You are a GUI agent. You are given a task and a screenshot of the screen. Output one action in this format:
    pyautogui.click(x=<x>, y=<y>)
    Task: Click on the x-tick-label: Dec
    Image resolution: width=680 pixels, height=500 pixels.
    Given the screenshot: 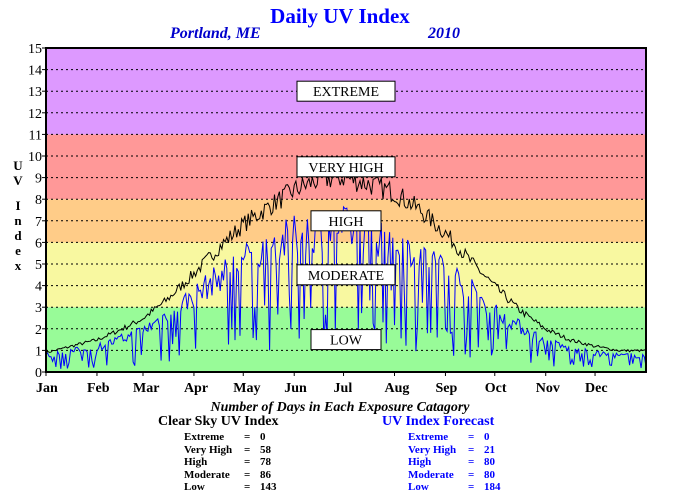 What is the action you would take?
    pyautogui.click(x=596, y=388)
    